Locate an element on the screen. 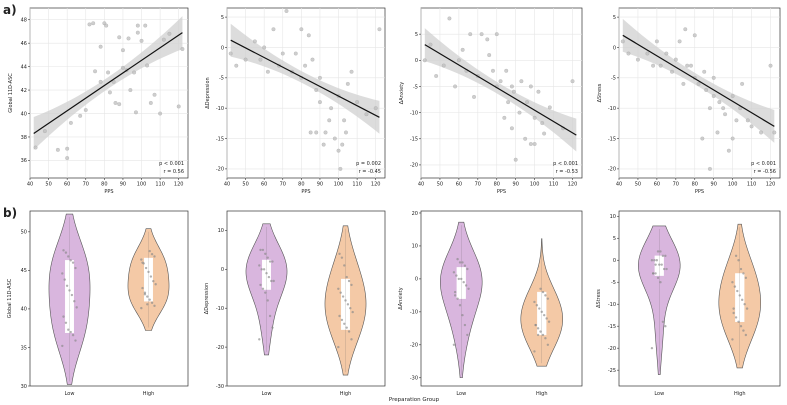 This screenshot has height=405, width=787. y-tick-label: 42 is located at coordinates (24, 91).